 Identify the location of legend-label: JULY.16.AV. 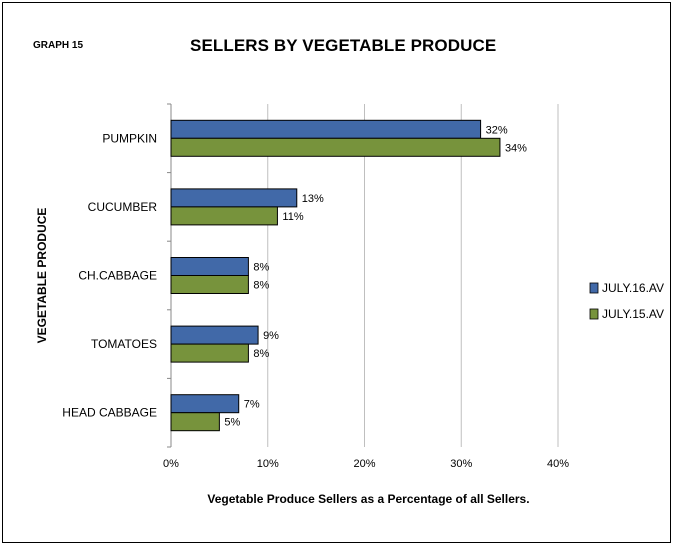
(633, 288).